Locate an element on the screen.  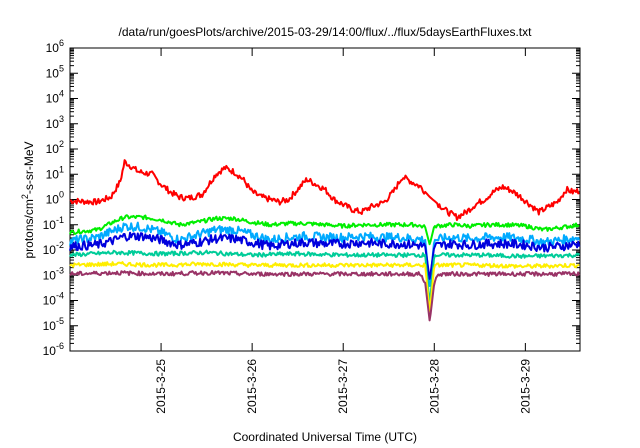
y-tick-label: 10⁻⁵ is located at coordinates (53, 324).